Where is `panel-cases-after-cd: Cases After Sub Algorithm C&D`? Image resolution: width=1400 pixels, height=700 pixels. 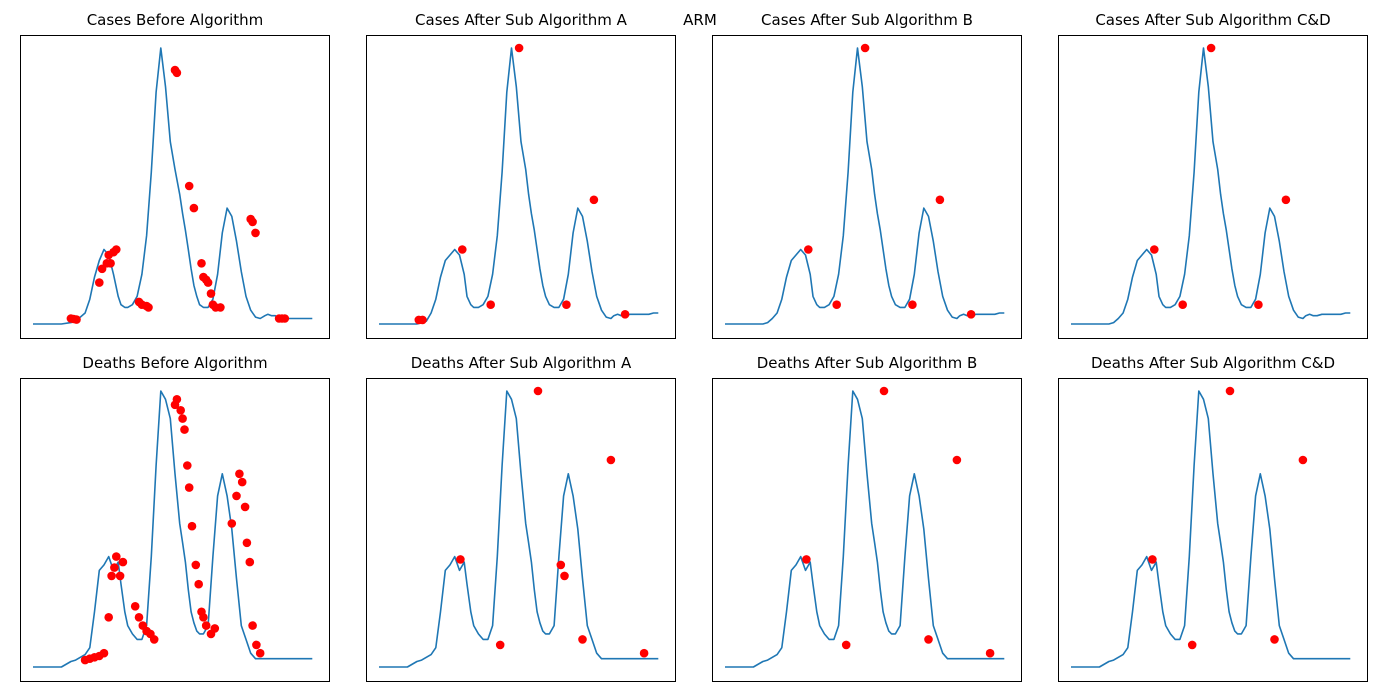
panel-cases-after-cd: Cases After Sub Algorithm C&D is located at coordinates (1213, 175).